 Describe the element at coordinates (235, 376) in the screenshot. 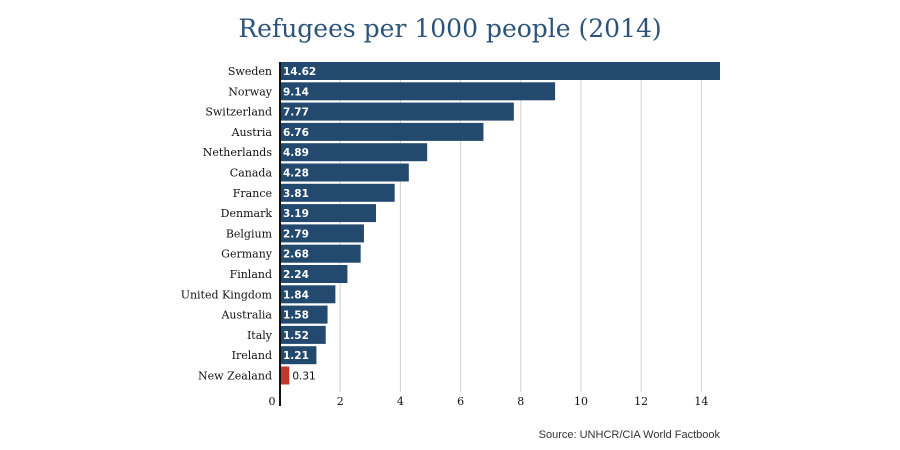

I see `category-label: New Zealand` at that location.